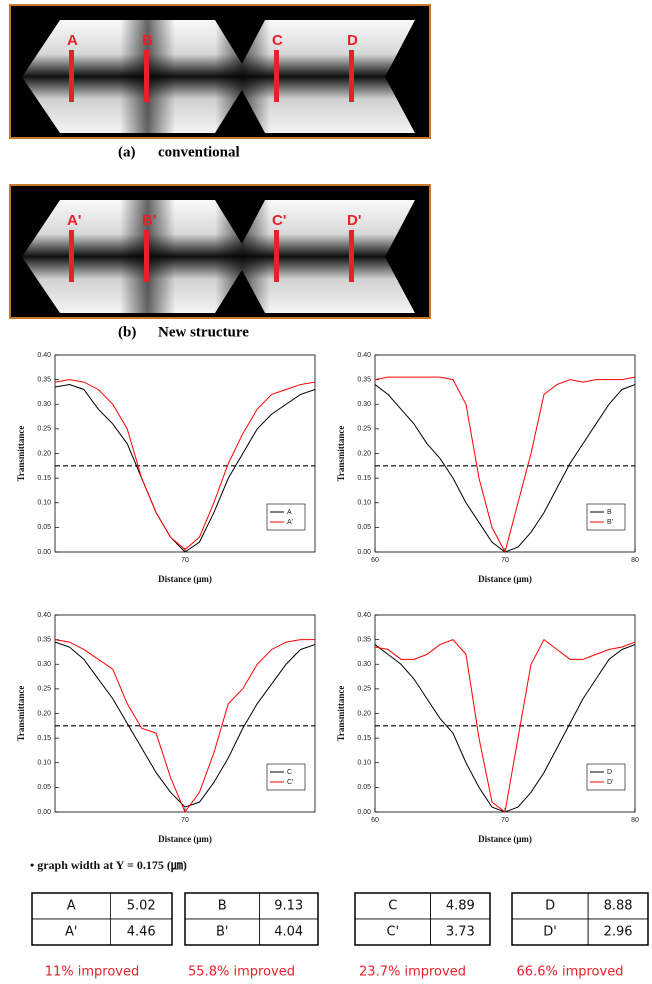 This screenshot has height=984, width=652. What do you see at coordinates (147, 40) in the screenshot?
I see `marker-label: B` at bounding box center [147, 40].